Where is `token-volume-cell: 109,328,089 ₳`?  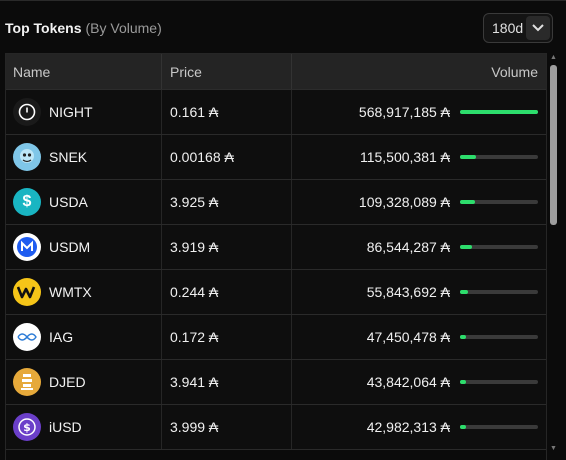
token-volume-cell: 109,328,089 ₳ is located at coordinates (418, 202).